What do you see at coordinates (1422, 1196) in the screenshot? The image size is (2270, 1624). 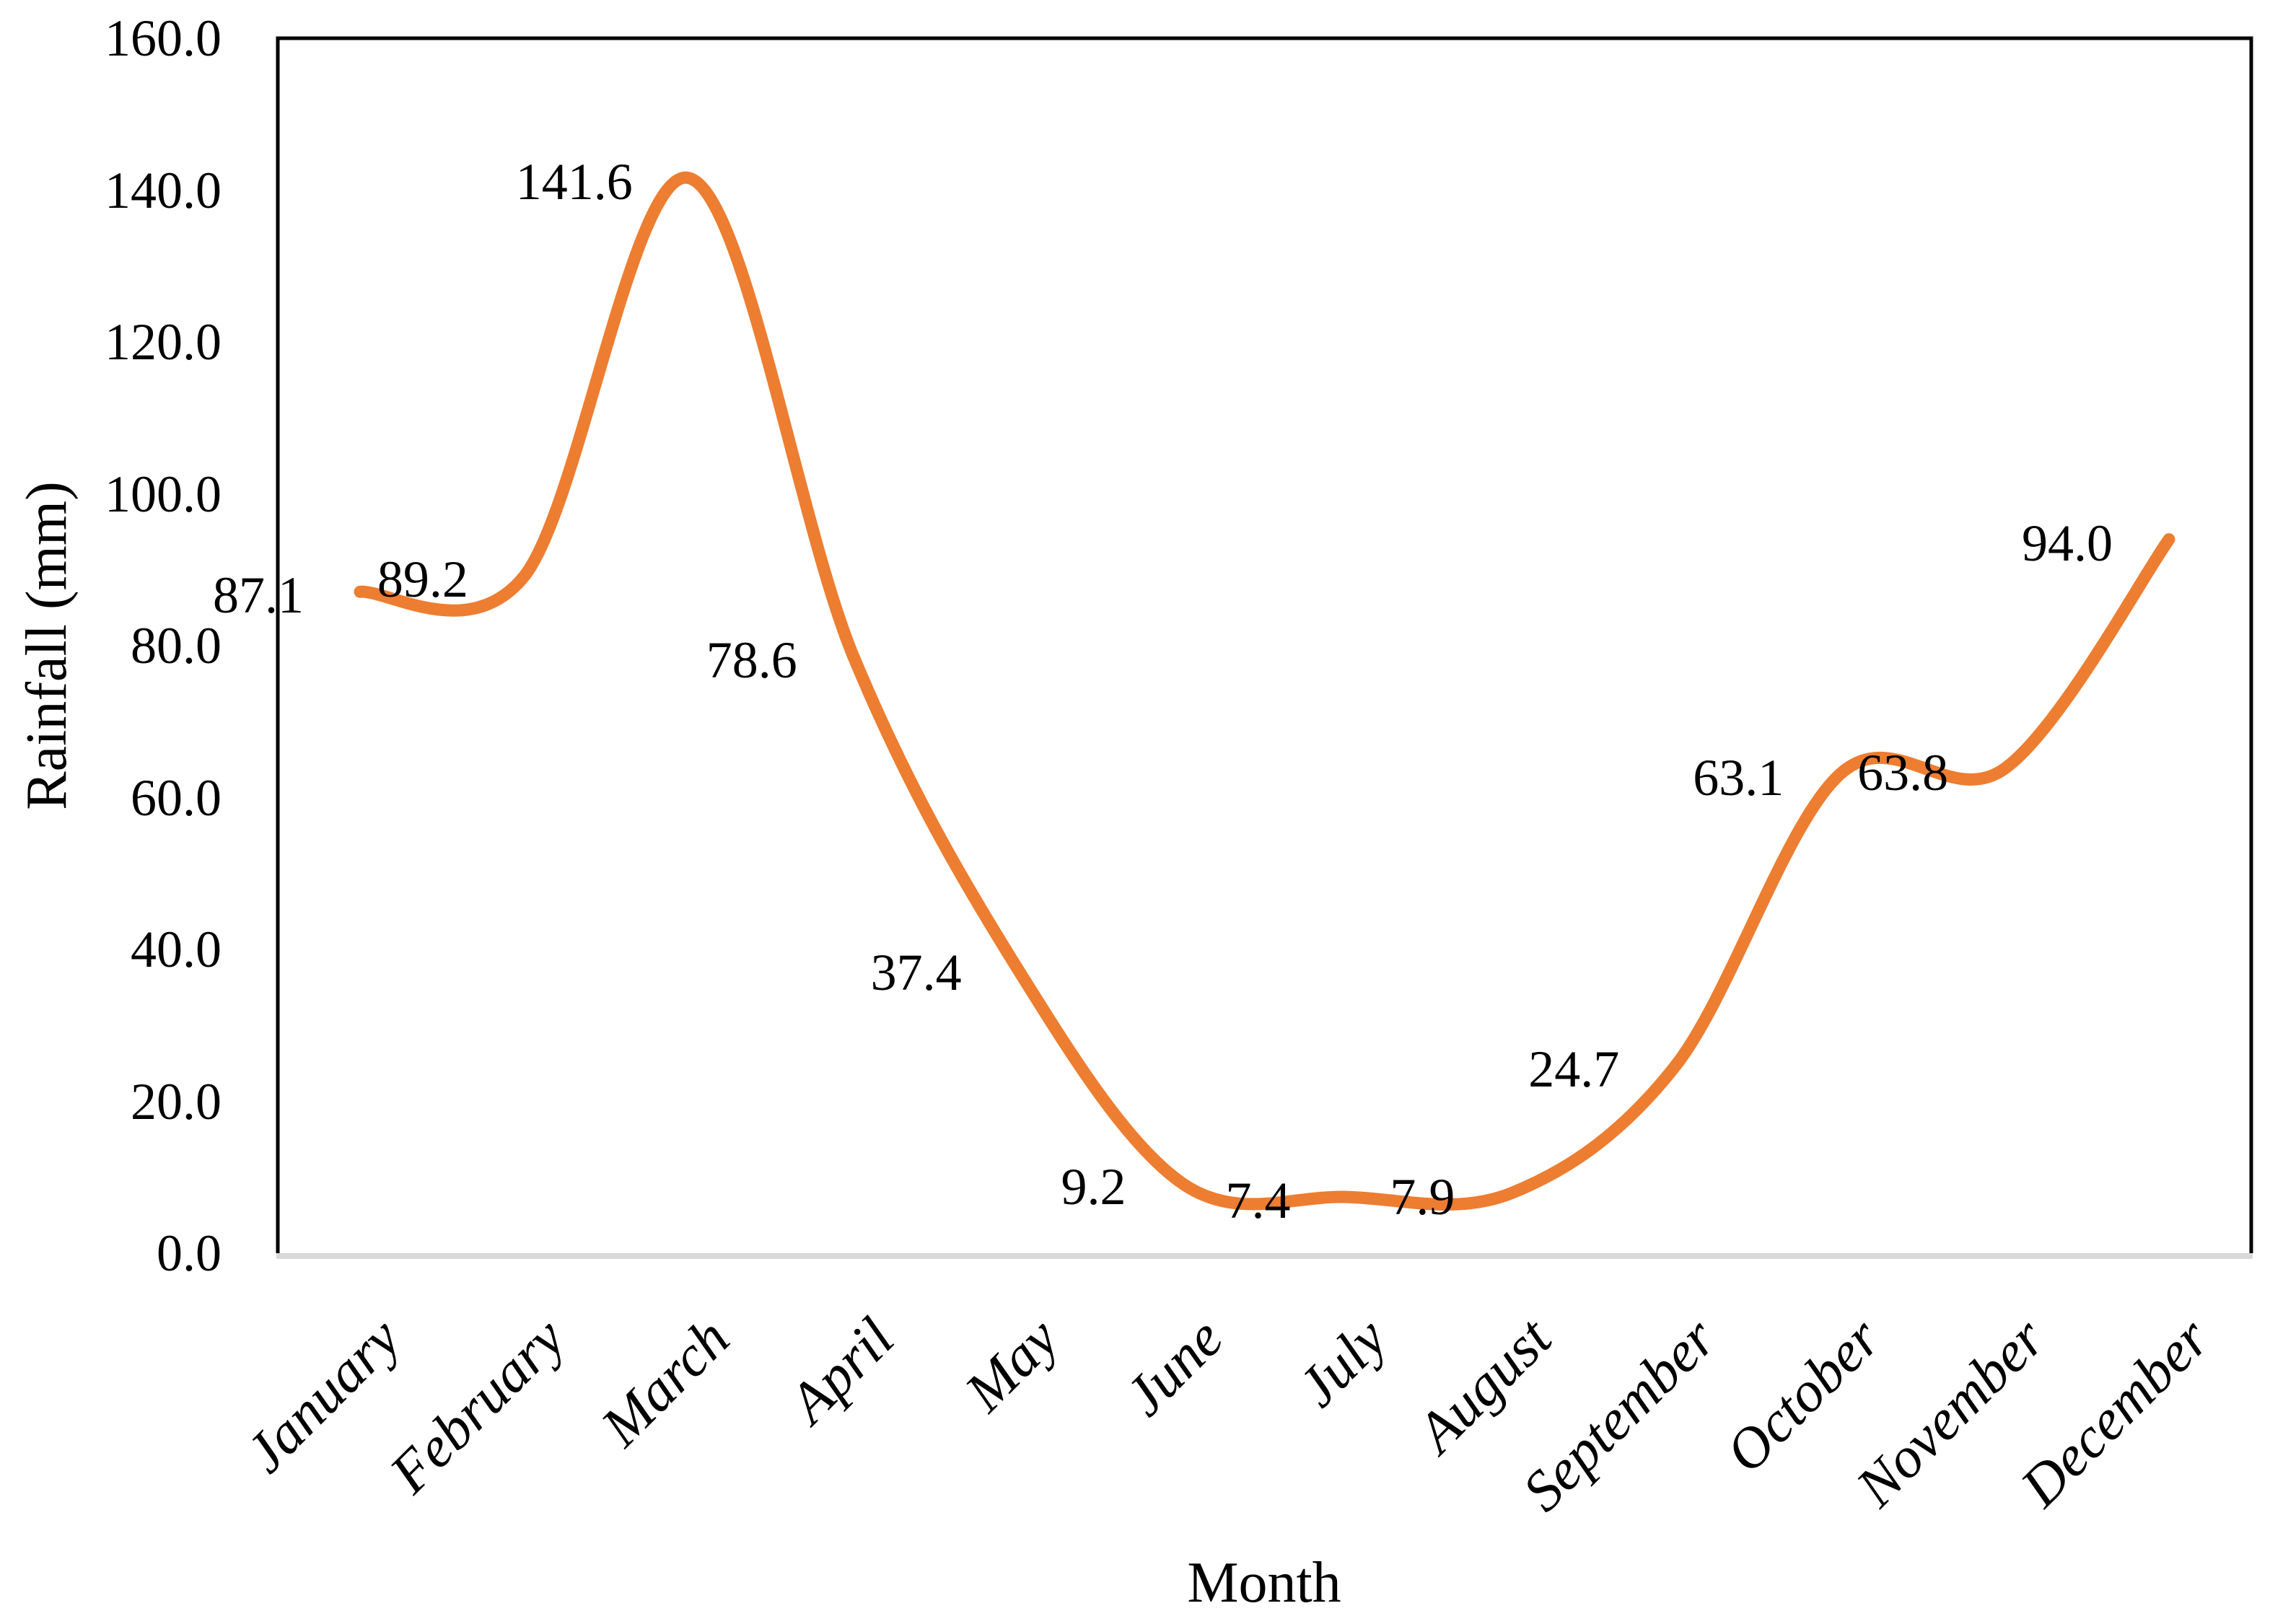 I see `data-label: 7.9` at bounding box center [1422, 1196].